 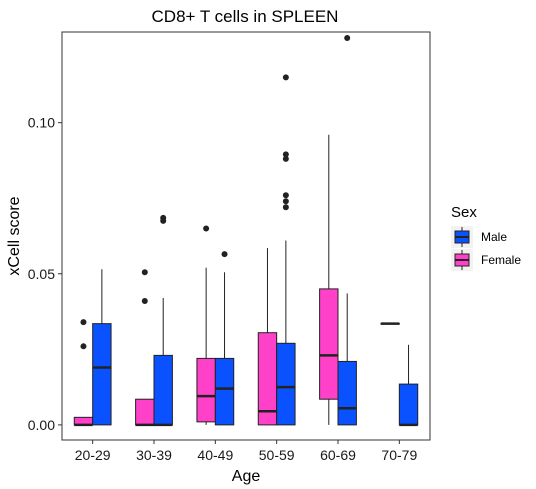 What do you see at coordinates (215, 455) in the screenshot?
I see `x-tick-label: 40-49` at bounding box center [215, 455].